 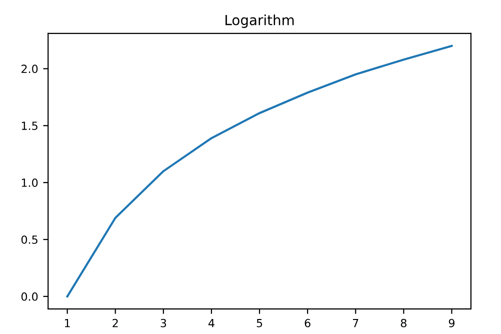 I want to click on y-tick-label: 2.0, so click(x=30, y=69).